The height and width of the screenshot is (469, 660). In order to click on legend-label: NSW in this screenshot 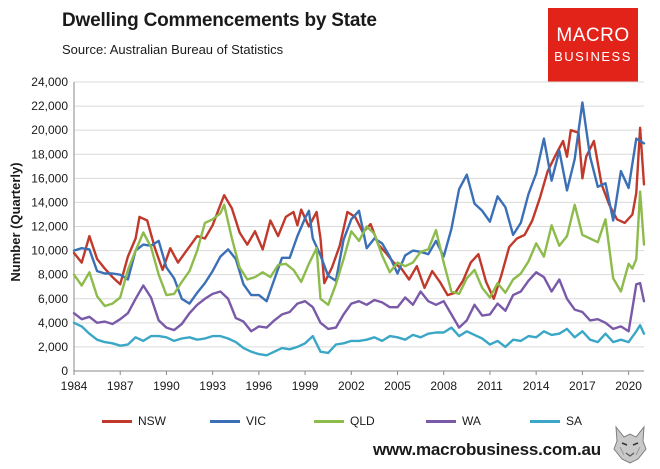, I will do `click(152, 421)`.